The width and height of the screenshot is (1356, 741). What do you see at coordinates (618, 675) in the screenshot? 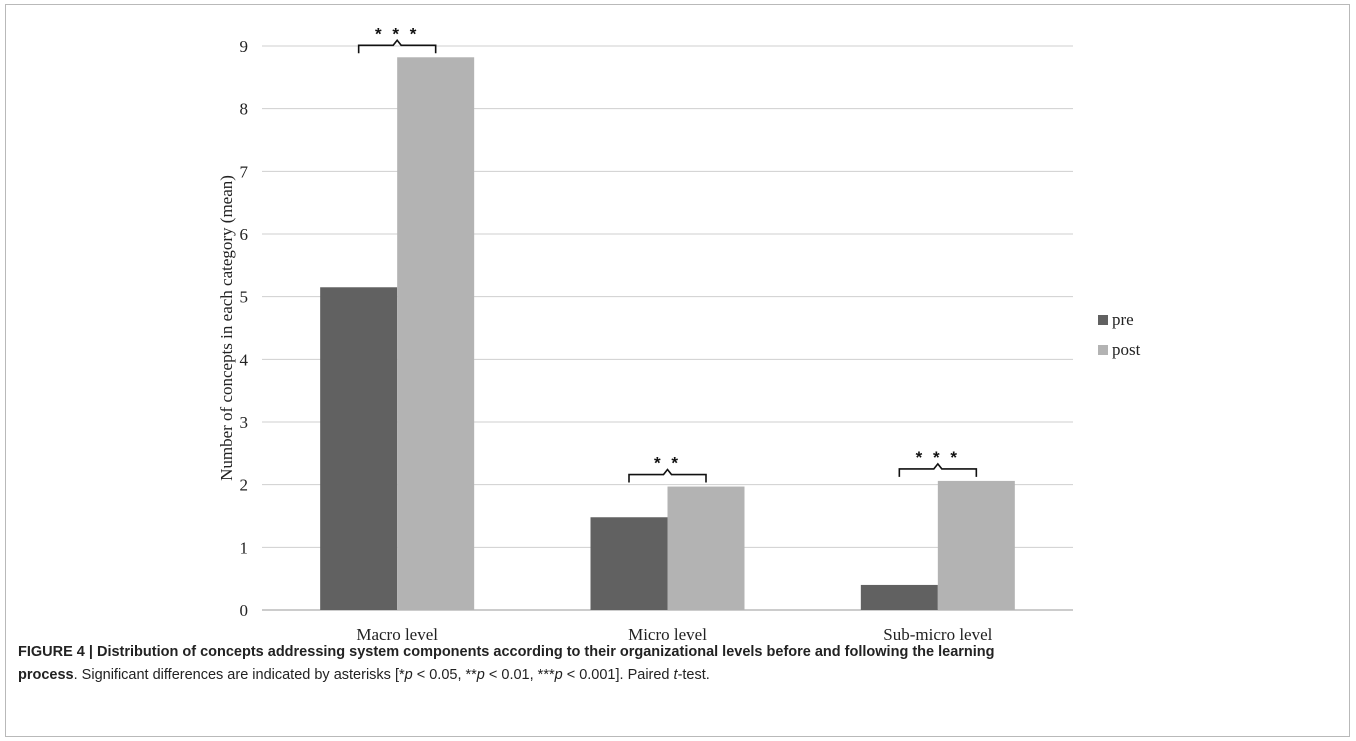
I see `caption-text-4: < 0.001]. Paired` at bounding box center [618, 675].